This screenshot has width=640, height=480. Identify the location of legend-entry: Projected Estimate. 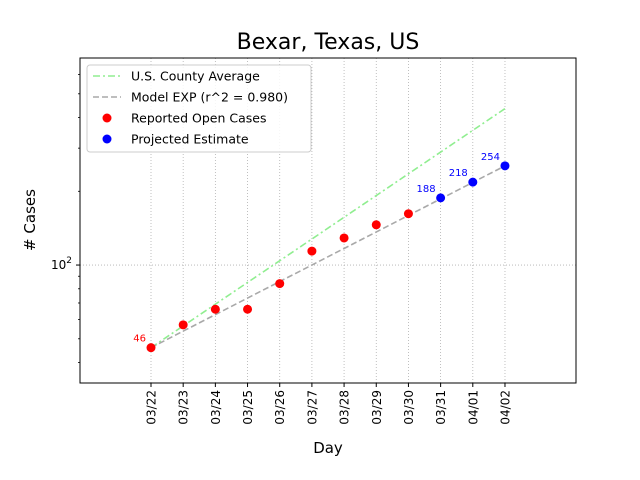
(190, 139).